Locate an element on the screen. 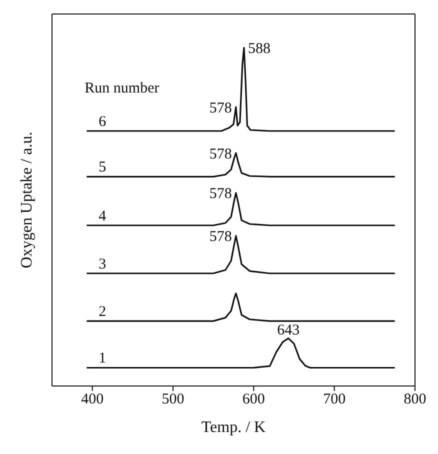  series-label: 4 is located at coordinates (102, 216).